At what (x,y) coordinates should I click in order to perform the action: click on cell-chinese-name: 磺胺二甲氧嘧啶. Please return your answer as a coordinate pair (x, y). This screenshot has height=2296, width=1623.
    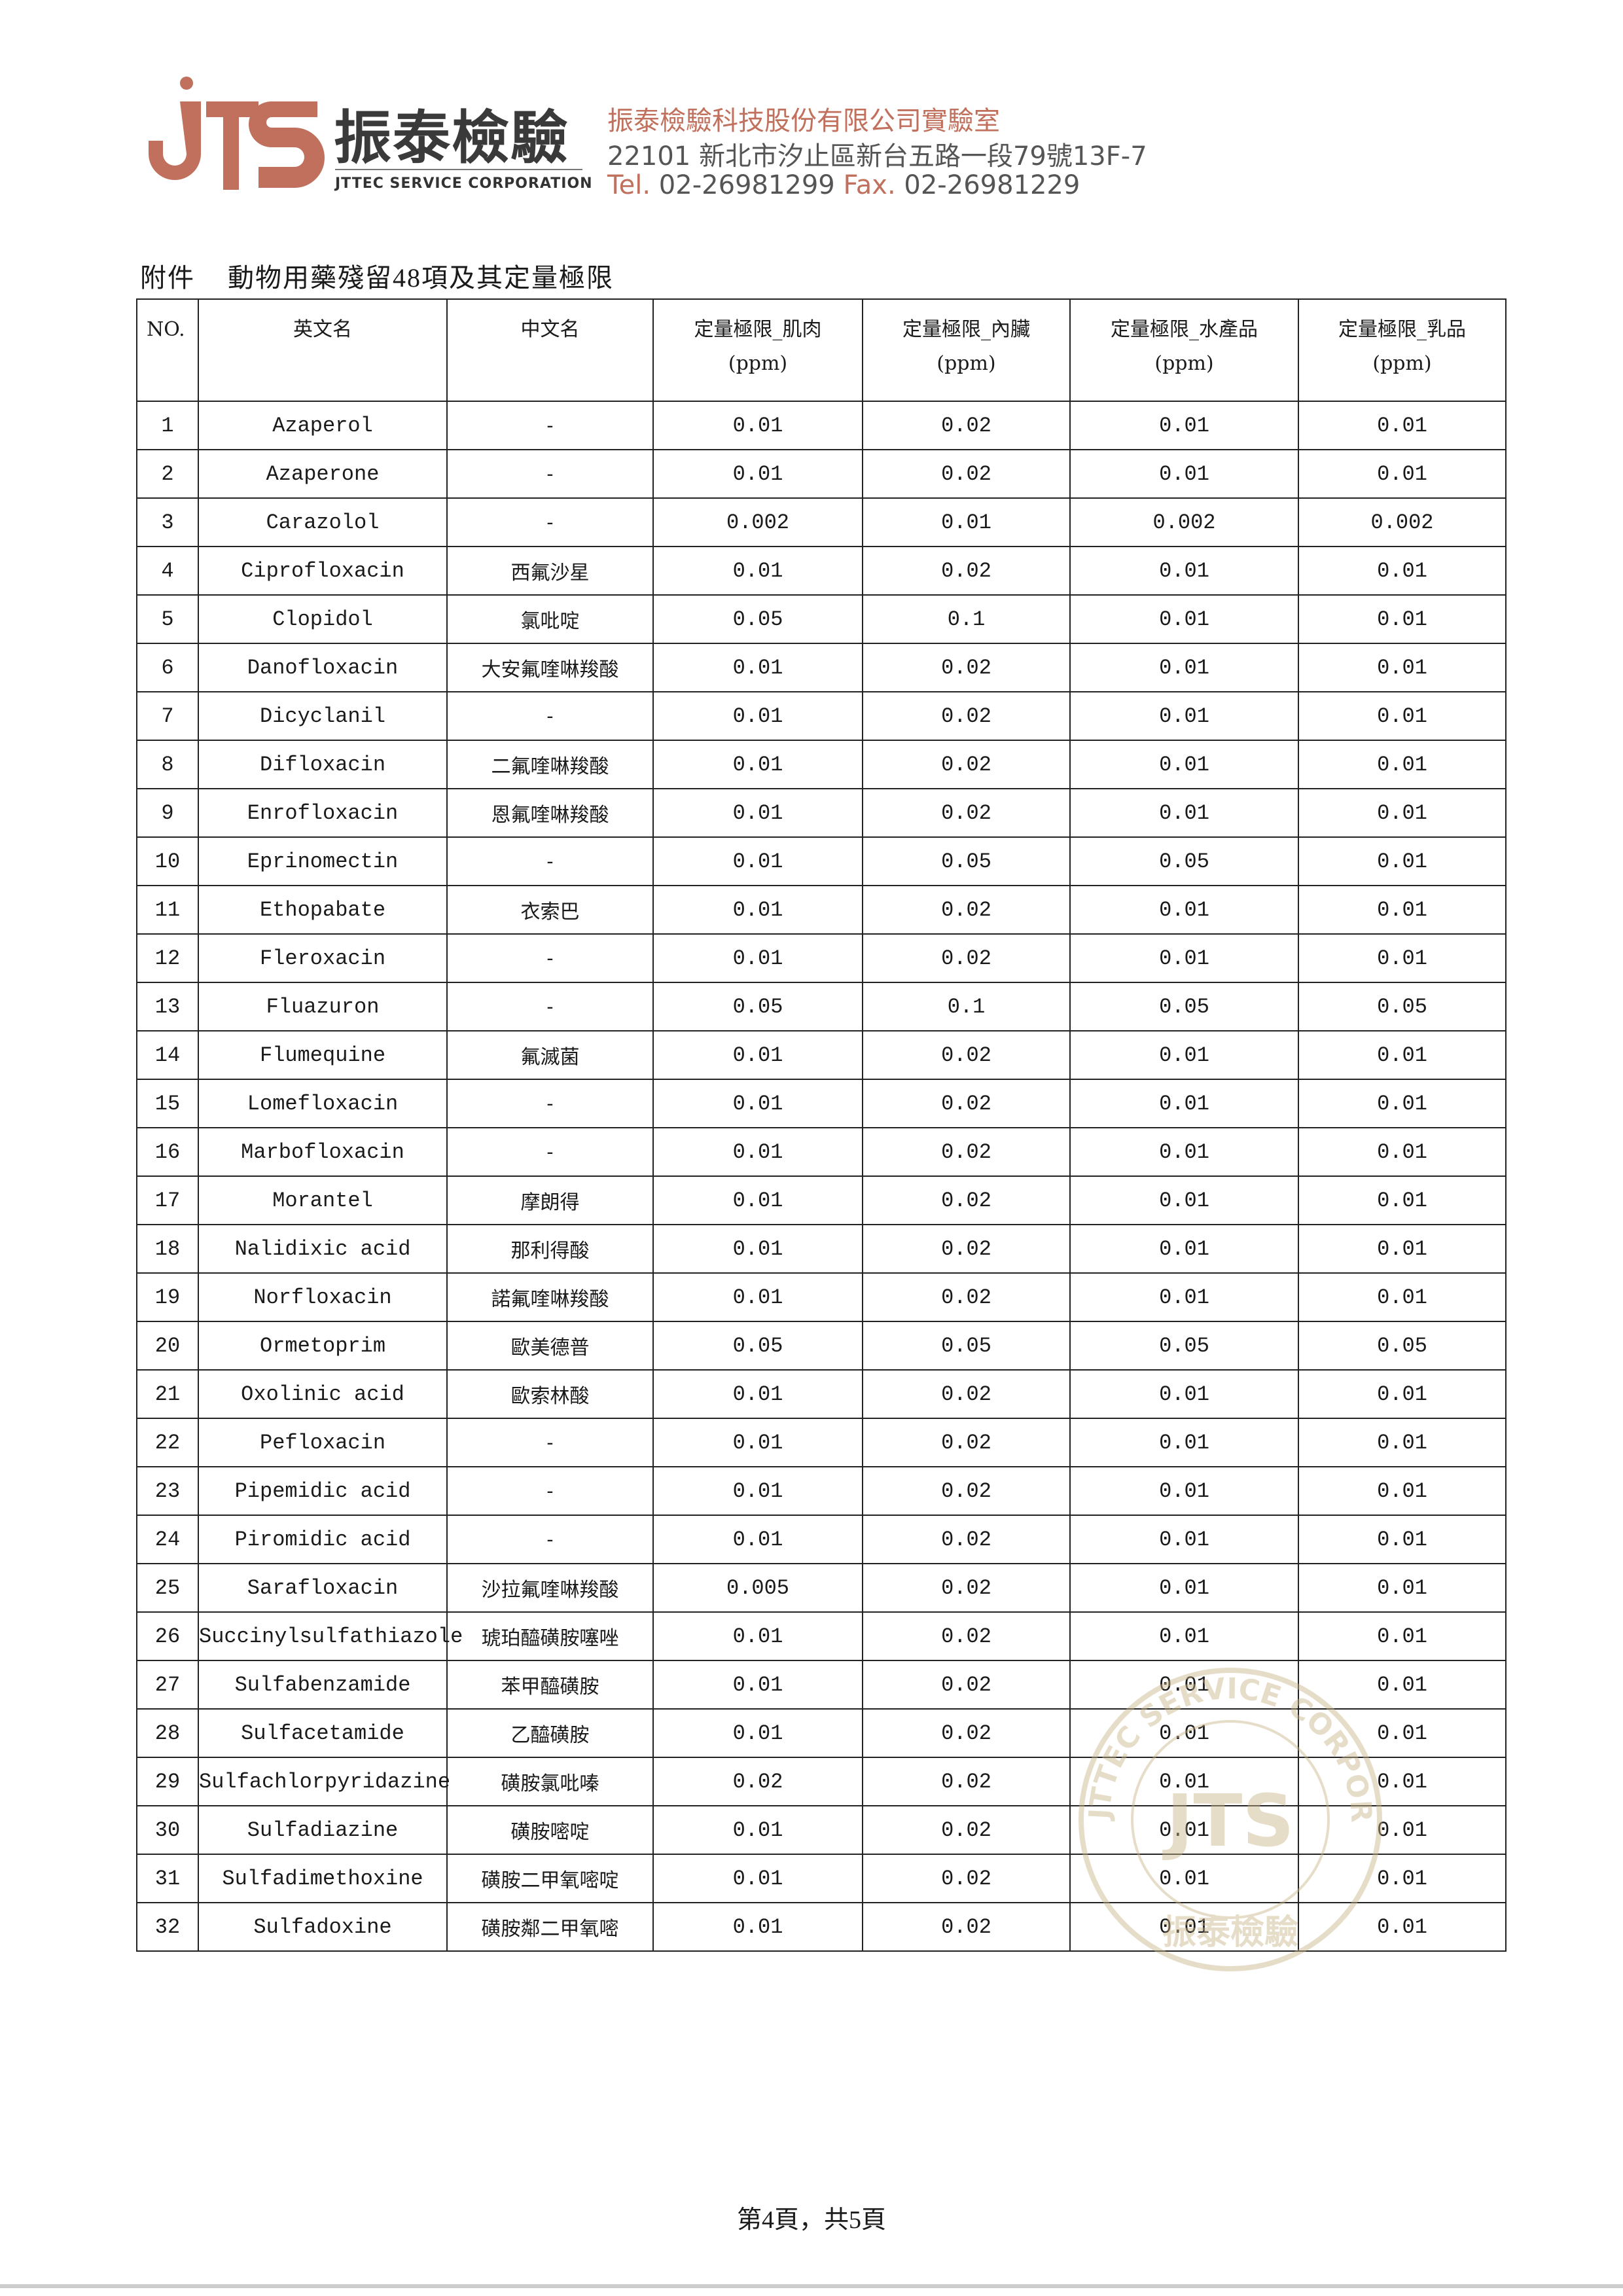
    Looking at the image, I should click on (550, 1878).